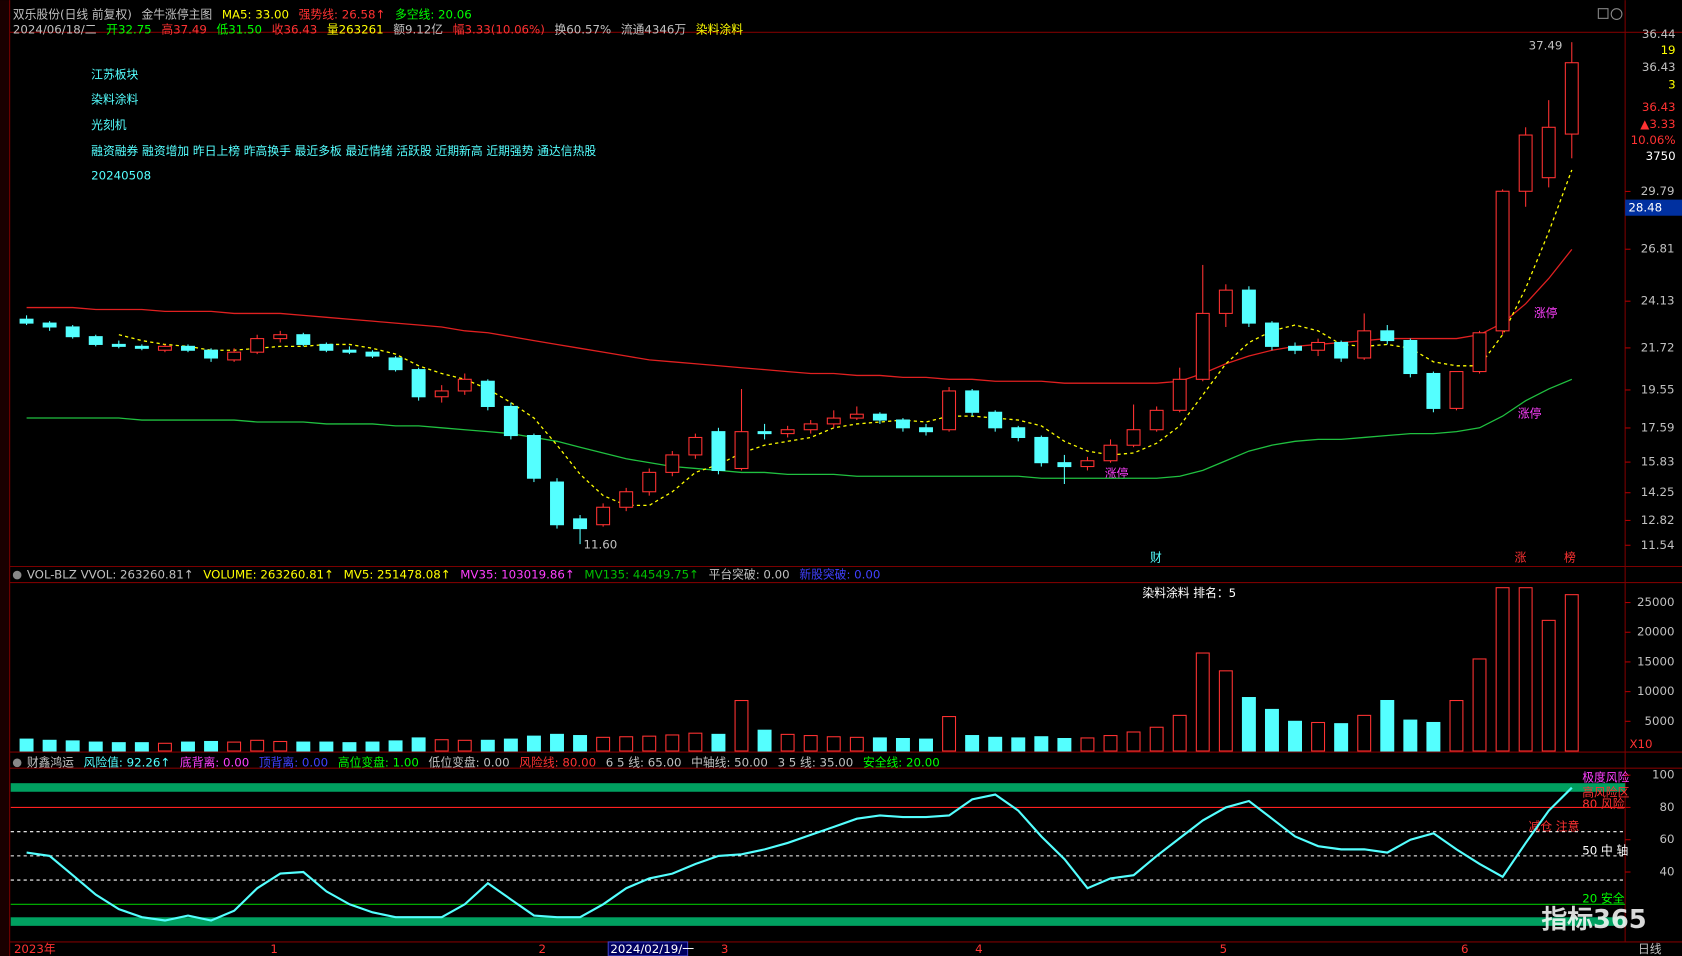 This screenshot has width=1682, height=956. Describe the element at coordinates (583, 30) in the screenshot. I see `header-text: 换60.57%` at that location.